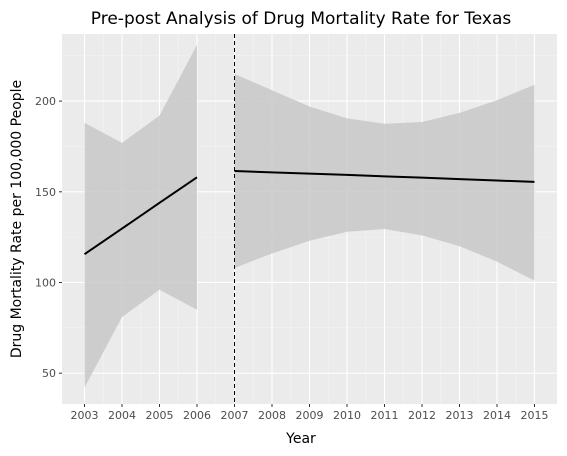 The width and height of the screenshot is (567, 456). Describe the element at coordinates (49, 373) in the screenshot. I see `y-tick-label: 50` at that location.